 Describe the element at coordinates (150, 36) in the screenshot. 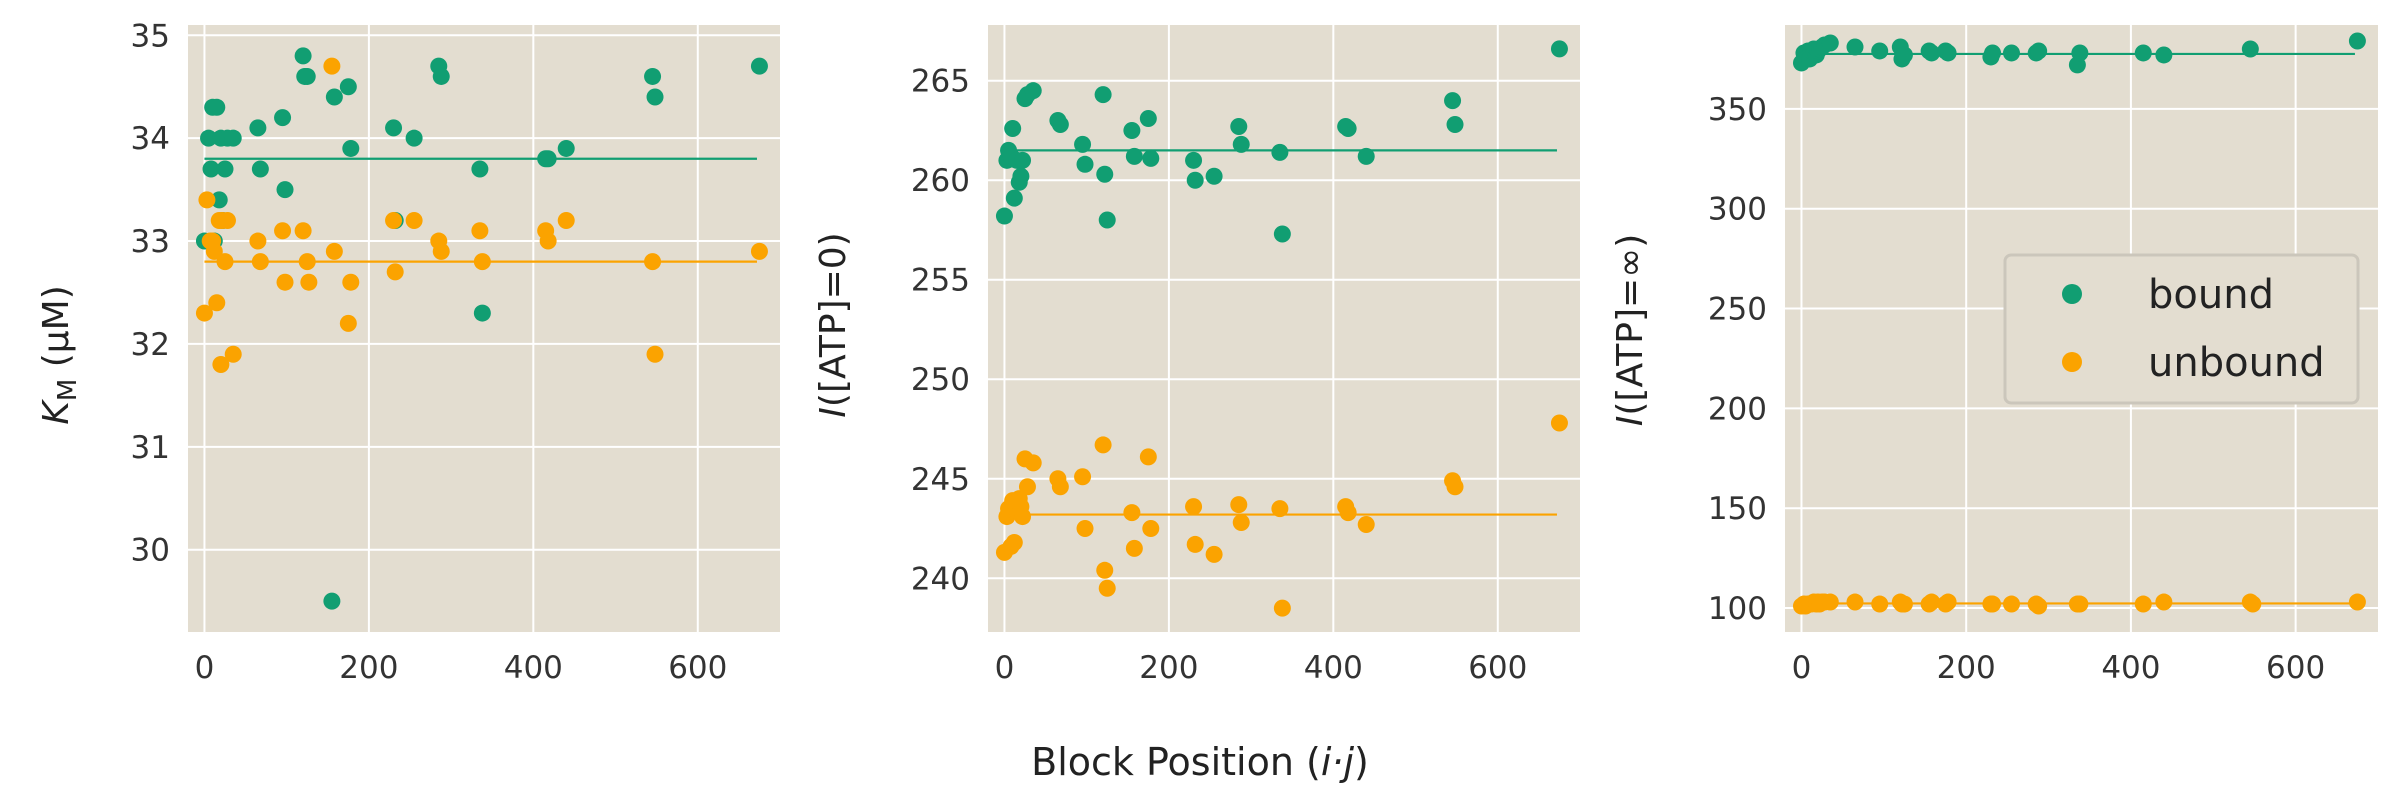

I see `y-tick-label: 35` at that location.